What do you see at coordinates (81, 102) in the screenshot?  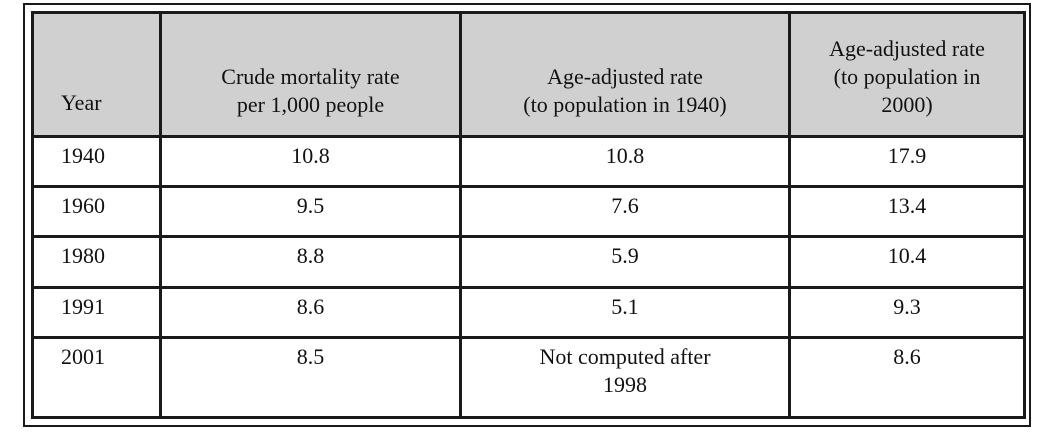 I see `header-year-label: Year` at bounding box center [81, 102].